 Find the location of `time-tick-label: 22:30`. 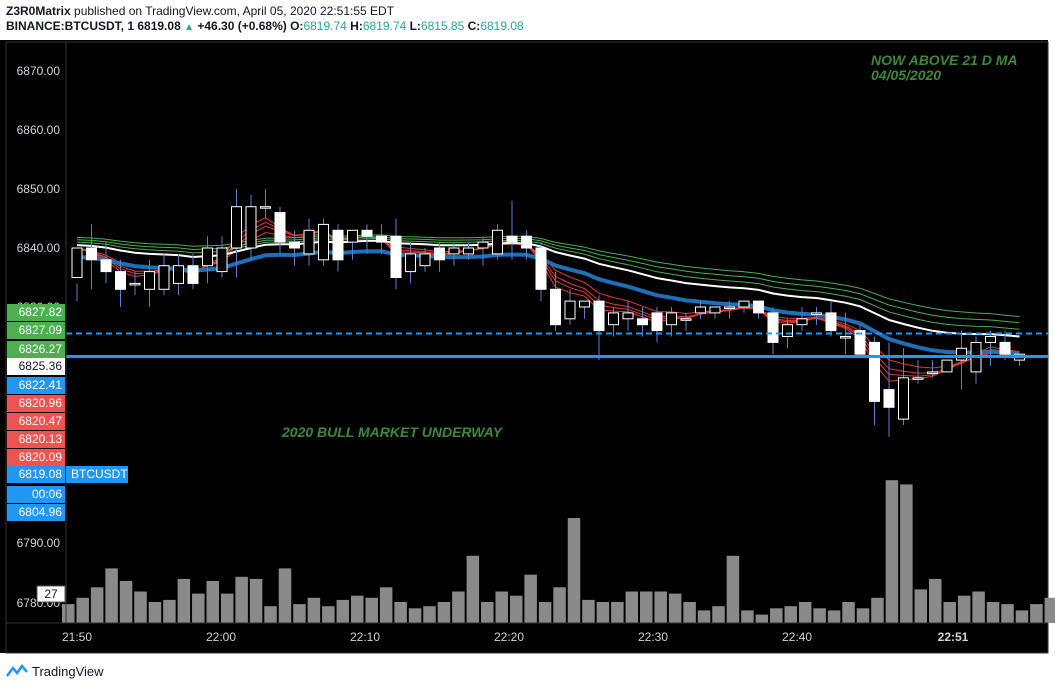

time-tick-label: 22:30 is located at coordinates (653, 637).